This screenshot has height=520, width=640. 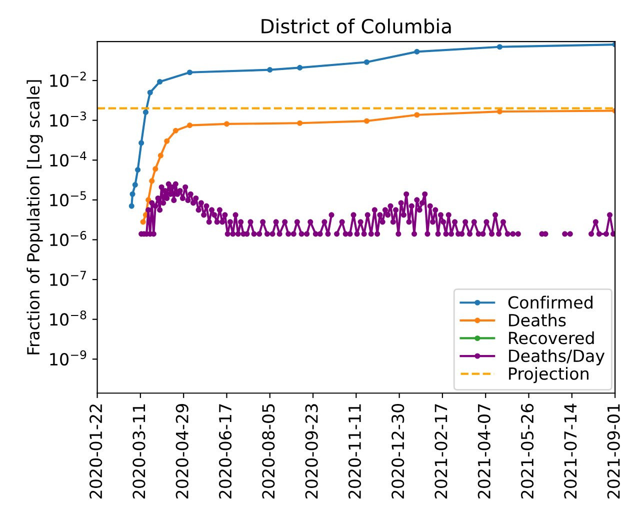 I want to click on y-tick-label: 10$^{−9}$, so click(x=68, y=358).